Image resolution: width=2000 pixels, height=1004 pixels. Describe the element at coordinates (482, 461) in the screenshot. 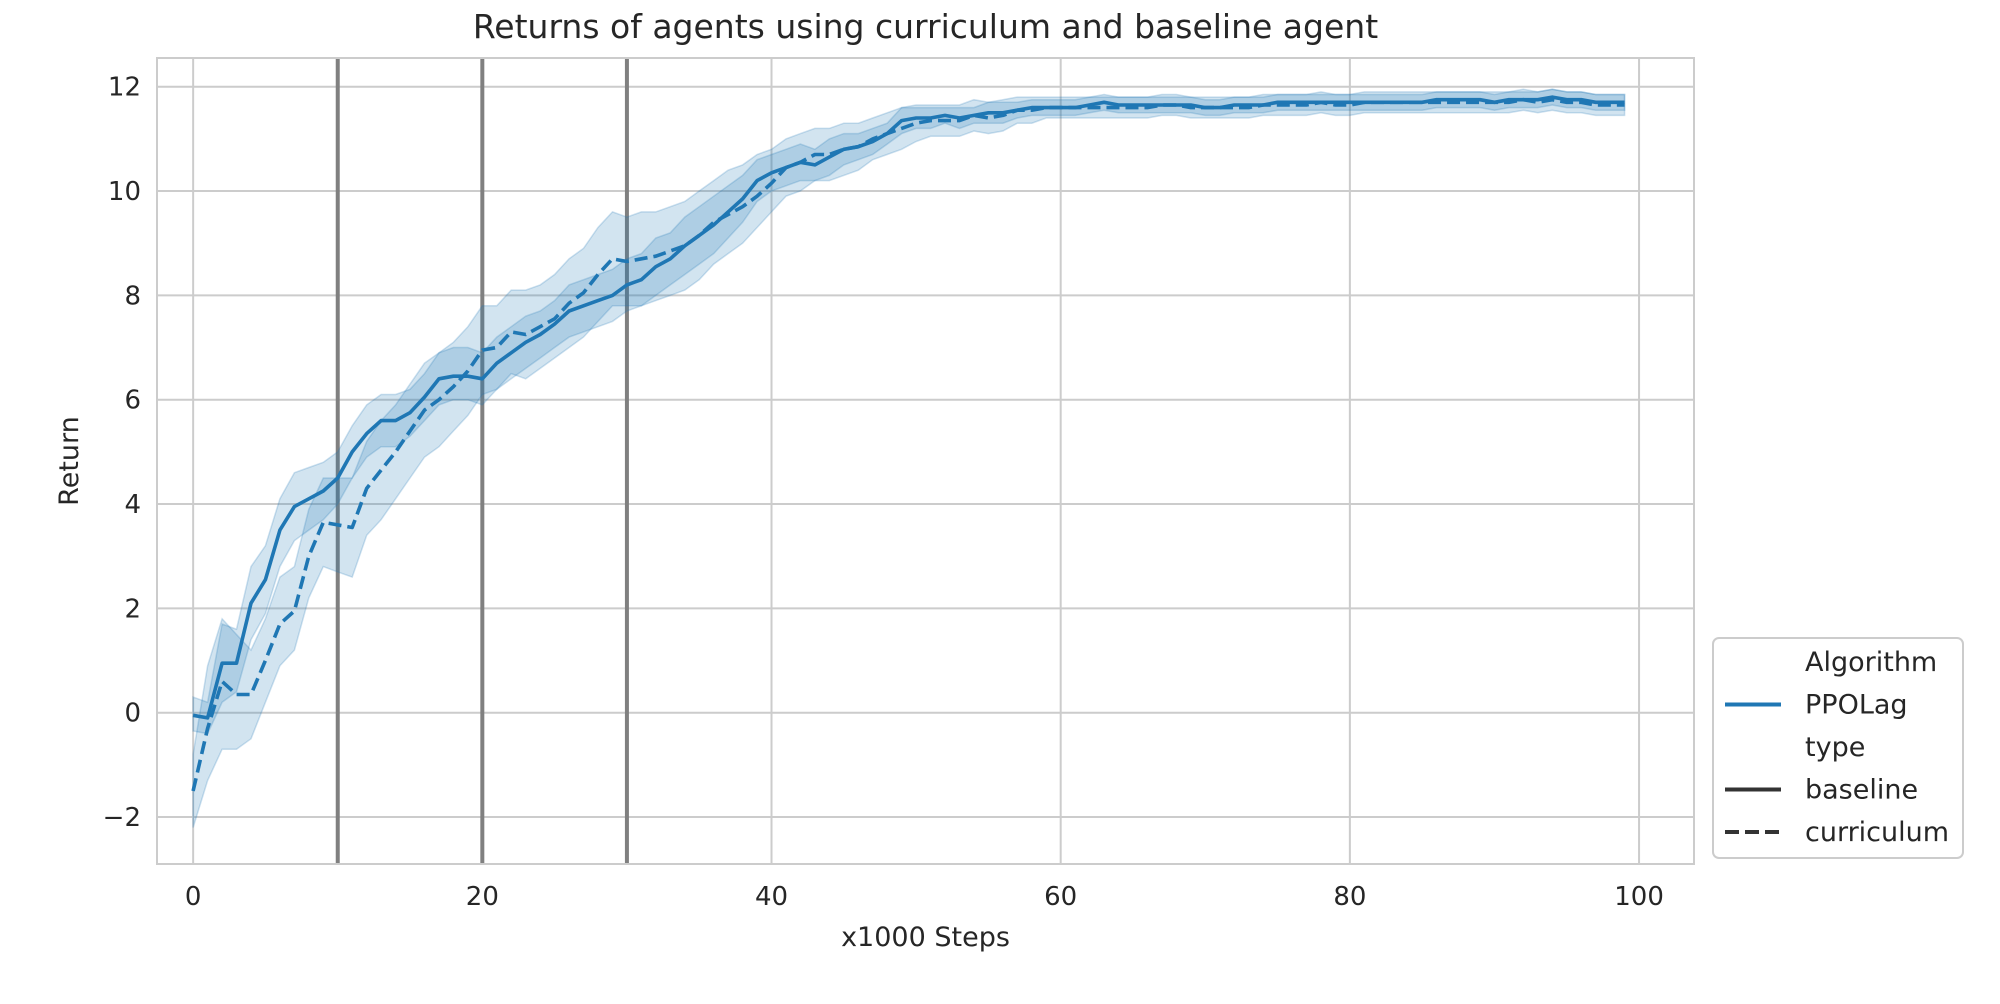

I see `vertical-markers` at that location.